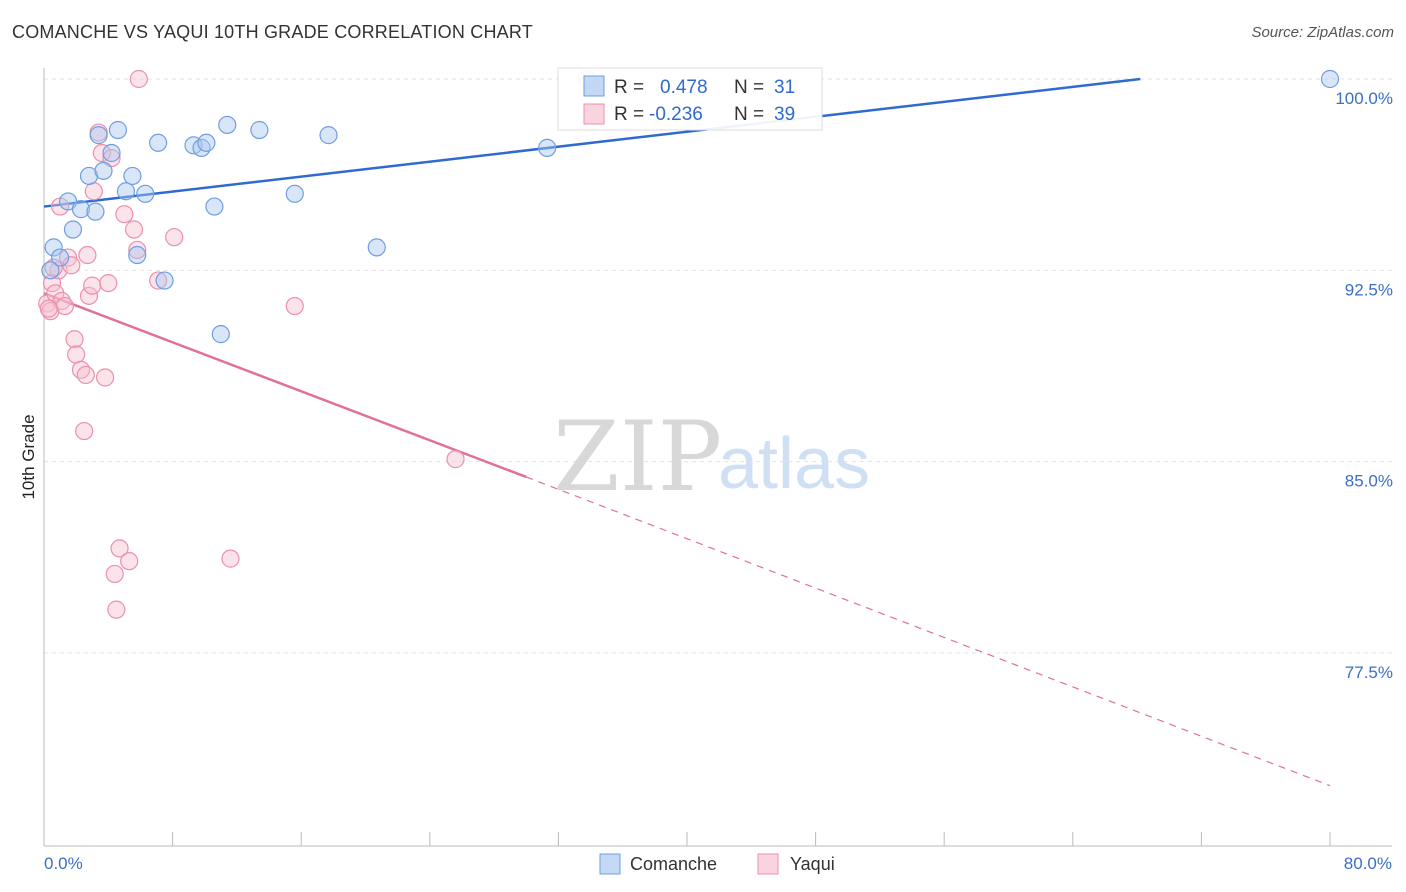  I want to click on source-label: Source: ZipAtlas.com, so click(1322, 32).